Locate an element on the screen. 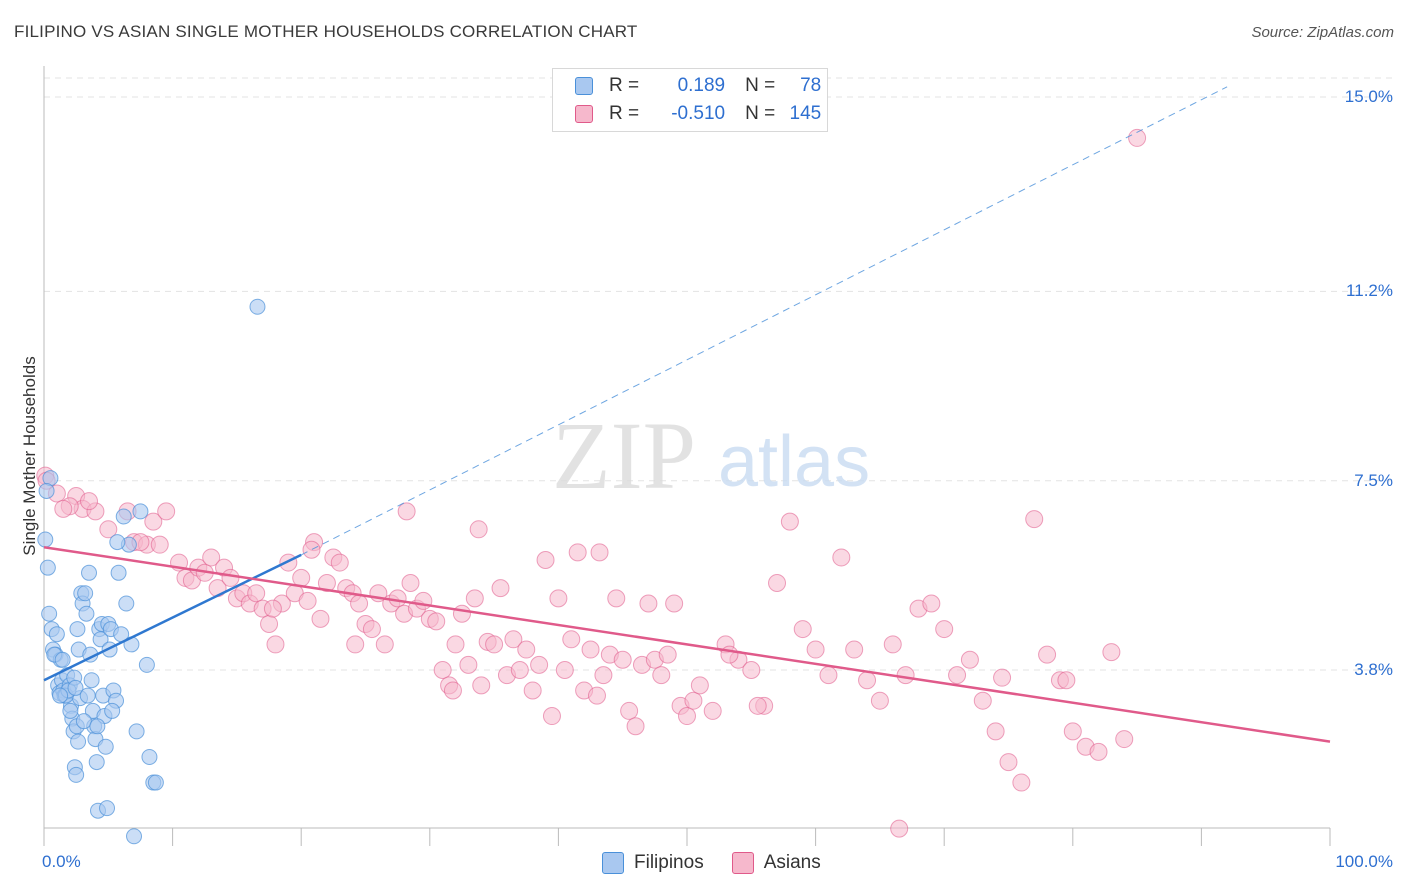 The image size is (1406, 892). x-tick-min: 0.0% is located at coordinates (61, 861).